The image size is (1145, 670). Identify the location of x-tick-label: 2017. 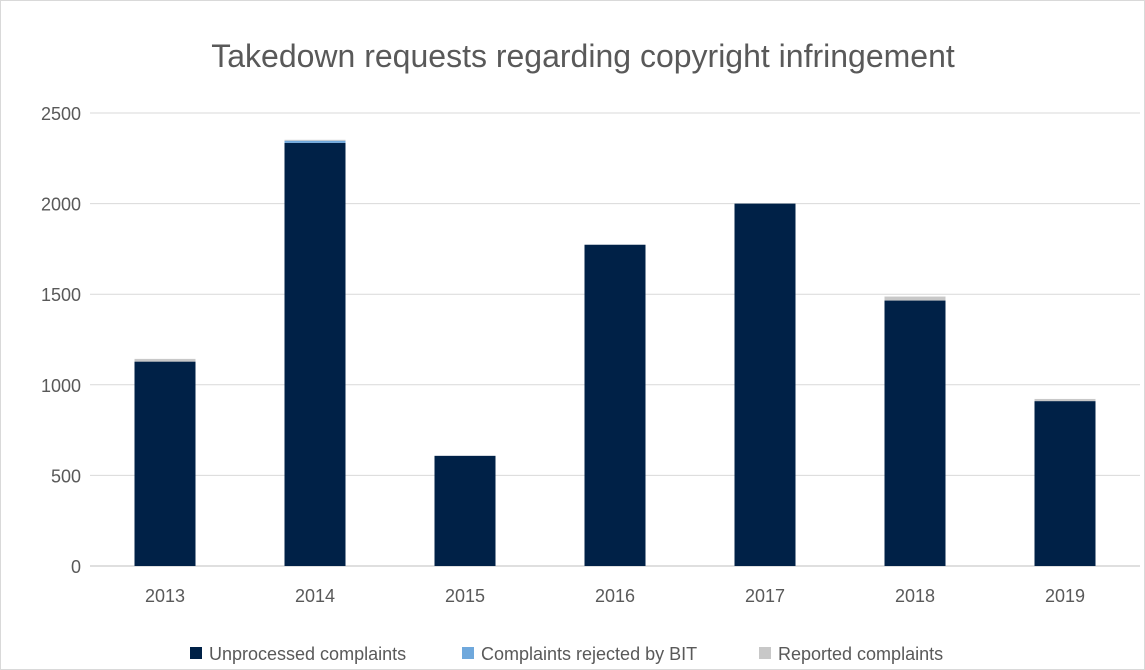
(765, 596).